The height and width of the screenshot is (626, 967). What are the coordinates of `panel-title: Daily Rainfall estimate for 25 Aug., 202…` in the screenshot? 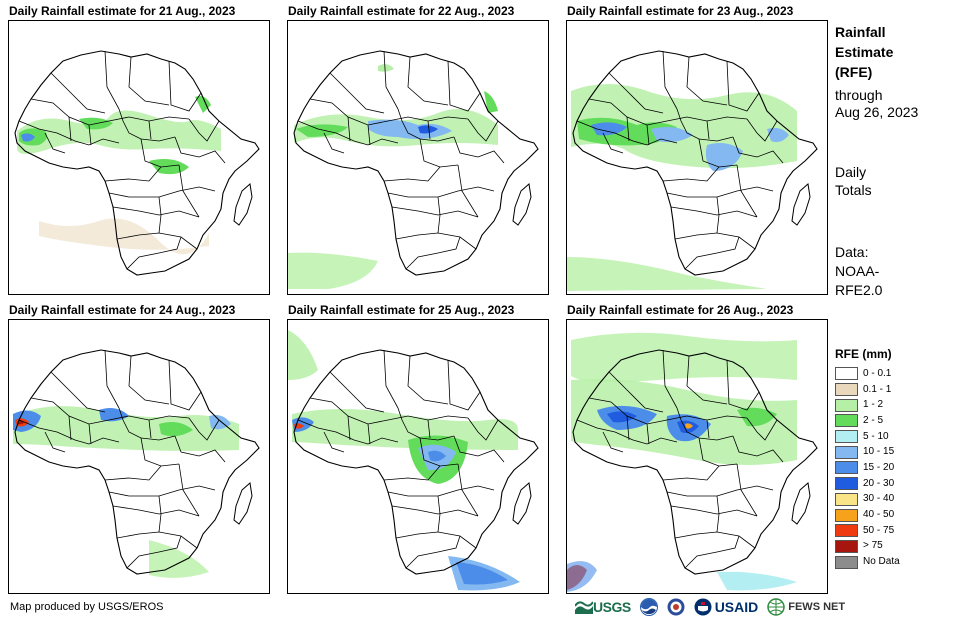 It's located at (401, 310).